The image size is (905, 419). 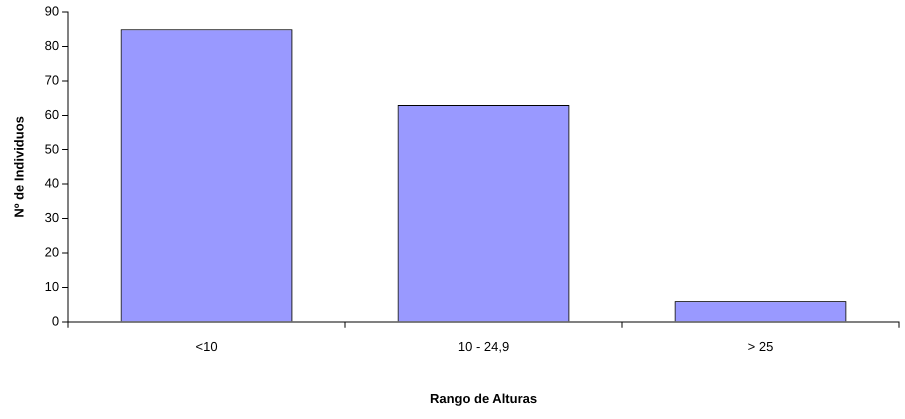 I want to click on x-tick-label: 10 - 24,9, so click(x=484, y=346).